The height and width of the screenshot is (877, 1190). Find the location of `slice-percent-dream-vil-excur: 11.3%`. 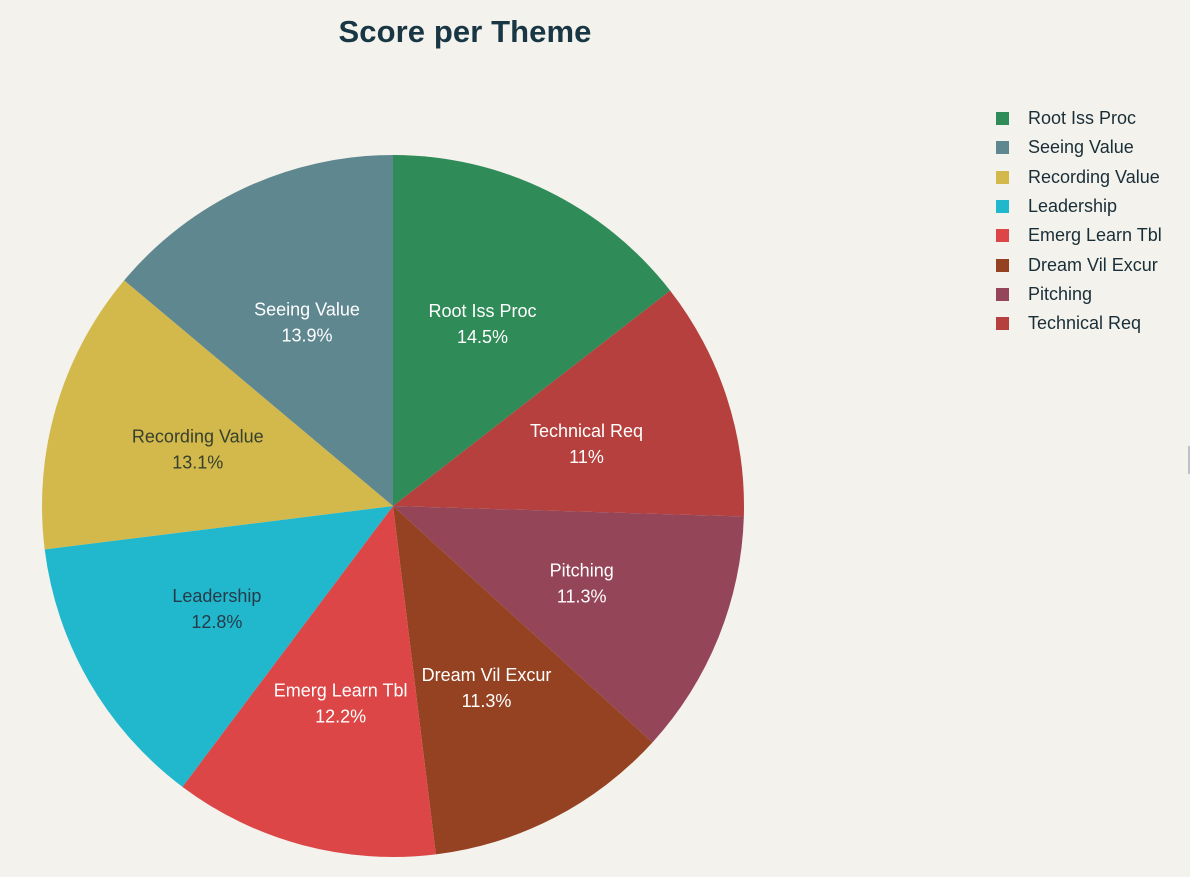

slice-percent-dream-vil-excur: 11.3% is located at coordinates (487, 701).